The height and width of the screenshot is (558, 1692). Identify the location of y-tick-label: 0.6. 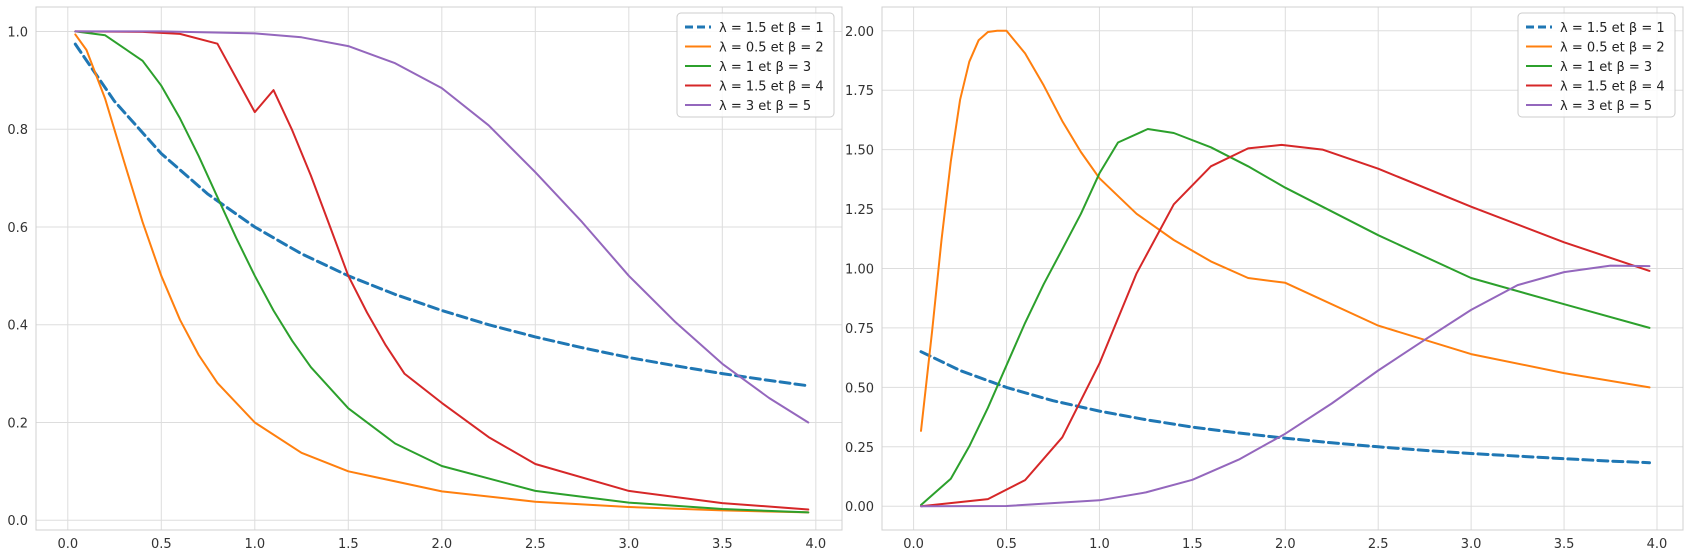
(17, 228).